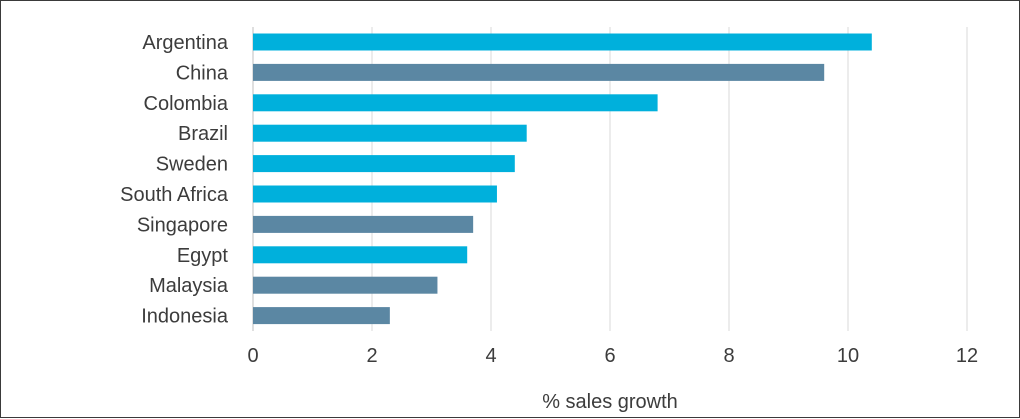 The width and height of the screenshot is (1020, 419). Describe the element at coordinates (610, 402) in the screenshot. I see `x-axis-title: % sales growth` at that location.